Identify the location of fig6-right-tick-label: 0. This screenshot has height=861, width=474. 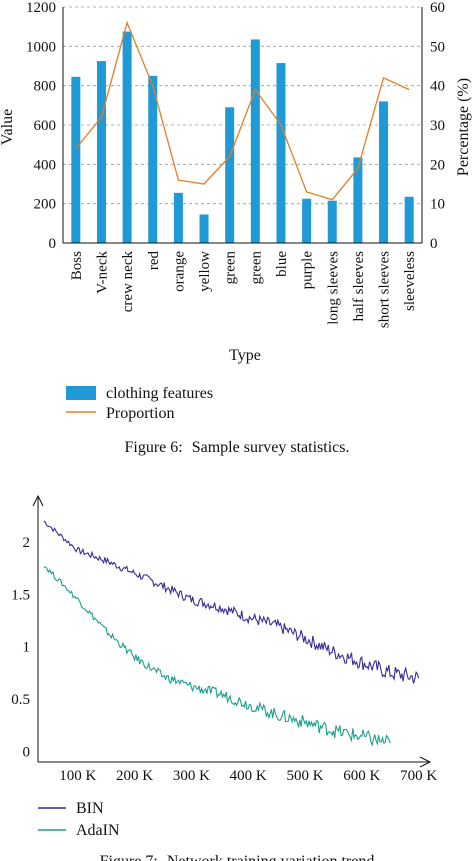
(434, 244).